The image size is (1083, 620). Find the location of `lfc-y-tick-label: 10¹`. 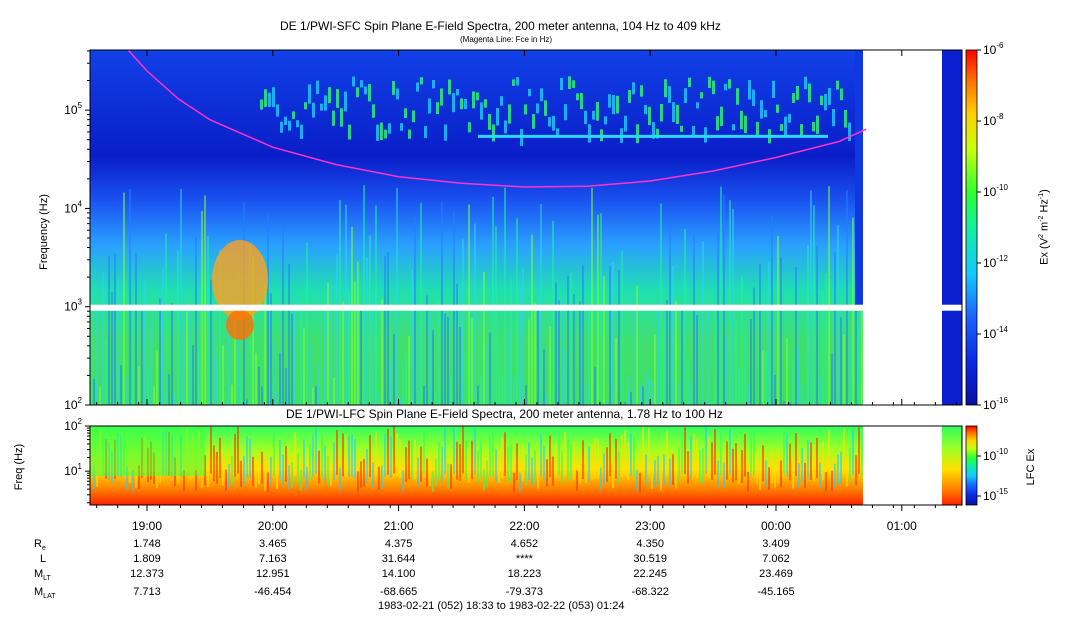

lfc-y-tick-label: 10¹ is located at coordinates (73, 470).